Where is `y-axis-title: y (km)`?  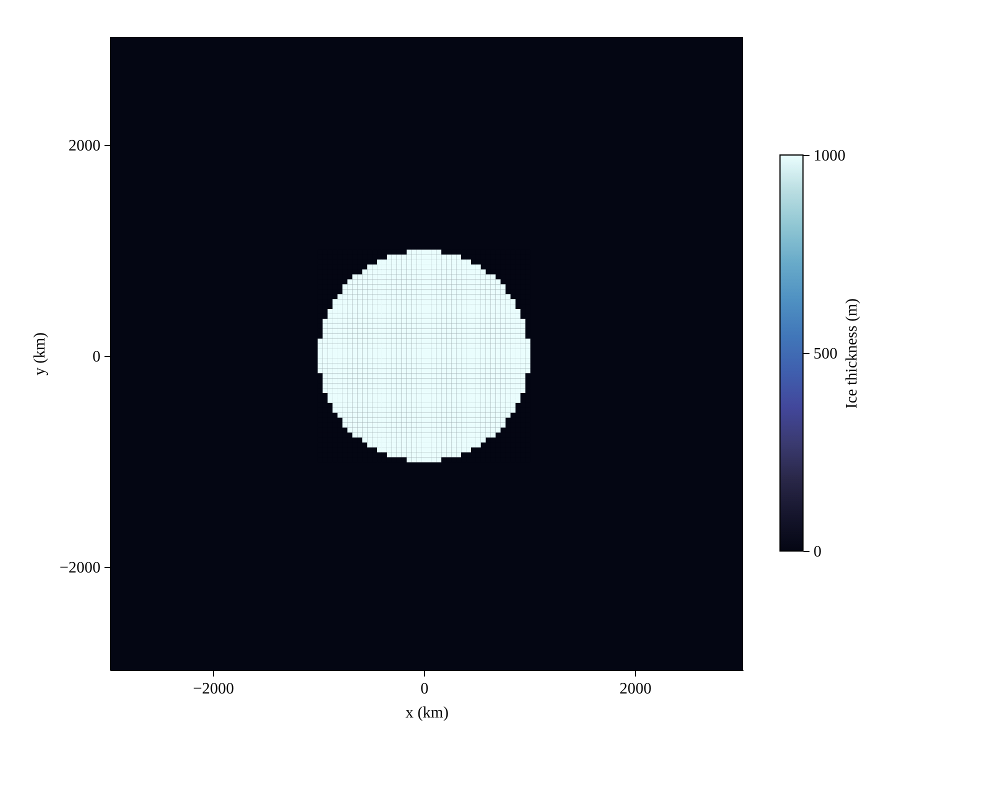
y-axis-title: y (km) is located at coordinates (39, 354).